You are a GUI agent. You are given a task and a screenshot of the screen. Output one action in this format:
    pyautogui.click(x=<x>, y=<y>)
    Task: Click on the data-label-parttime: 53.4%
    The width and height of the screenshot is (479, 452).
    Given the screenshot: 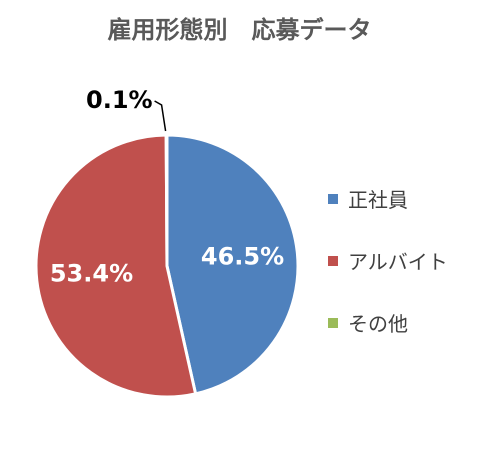 What is the action you would take?
    pyautogui.click(x=91, y=274)
    